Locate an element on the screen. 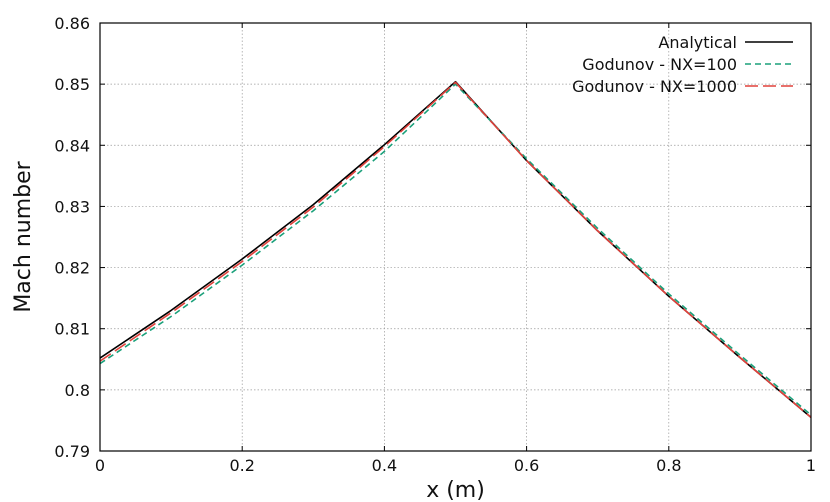 Image resolution: width=830 pixels, height=502 pixels. y-tick-label: 0.79 is located at coordinates (72, 451).